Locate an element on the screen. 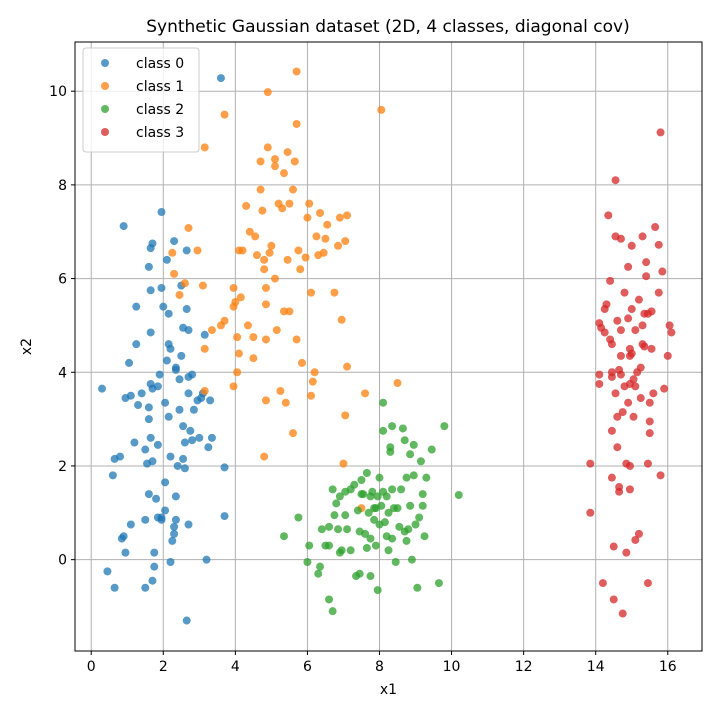  y-tick-label: 2 is located at coordinates (62, 467).